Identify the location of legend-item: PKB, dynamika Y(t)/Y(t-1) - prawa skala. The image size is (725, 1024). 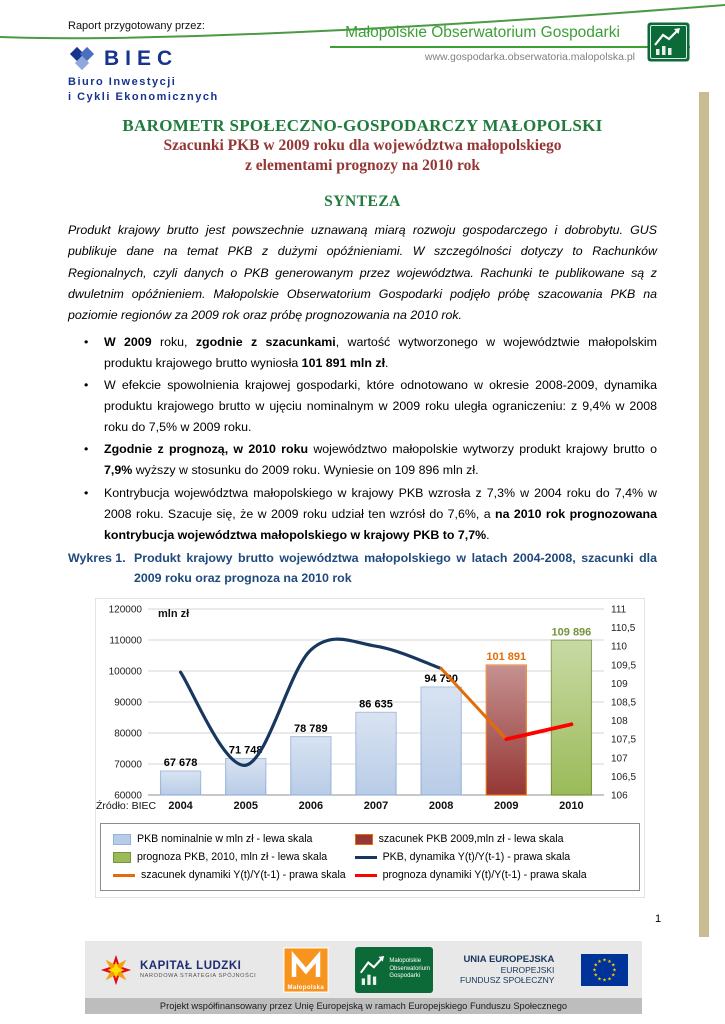
(490, 857).